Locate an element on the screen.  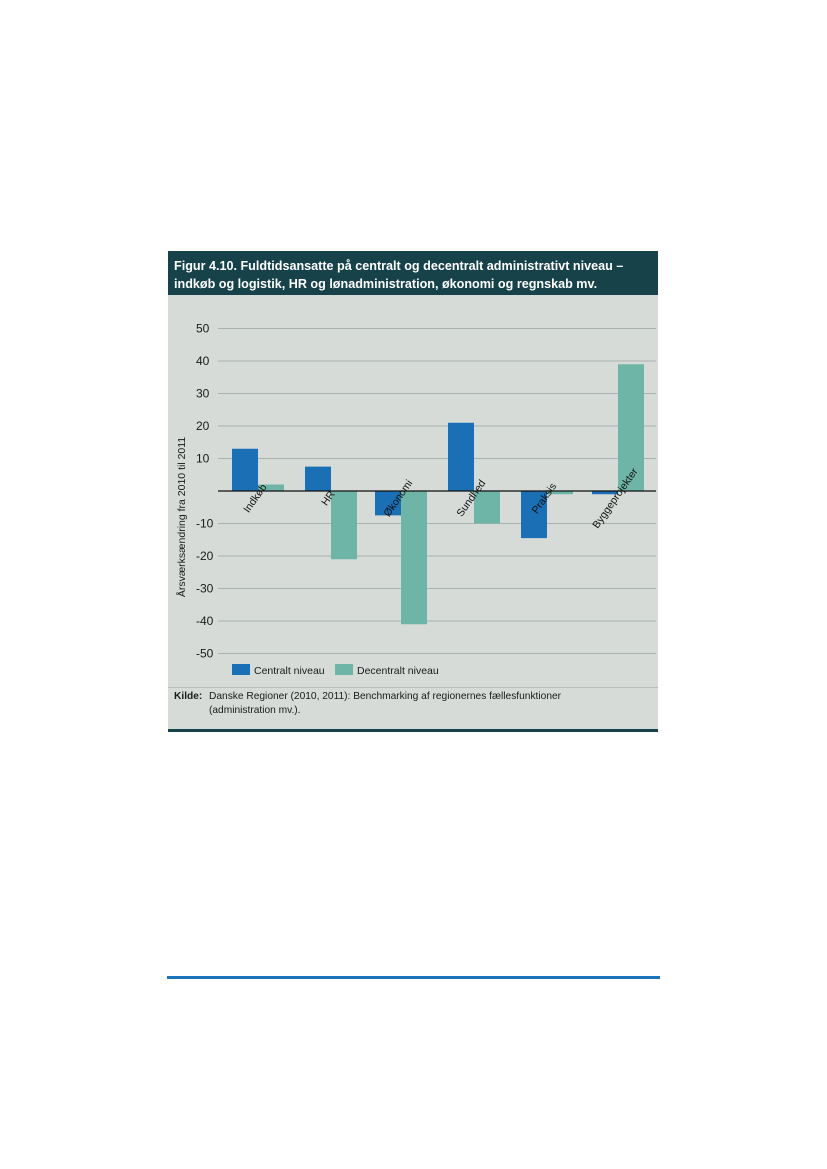
category-label: Byggeprojekter is located at coordinates (615, 498).